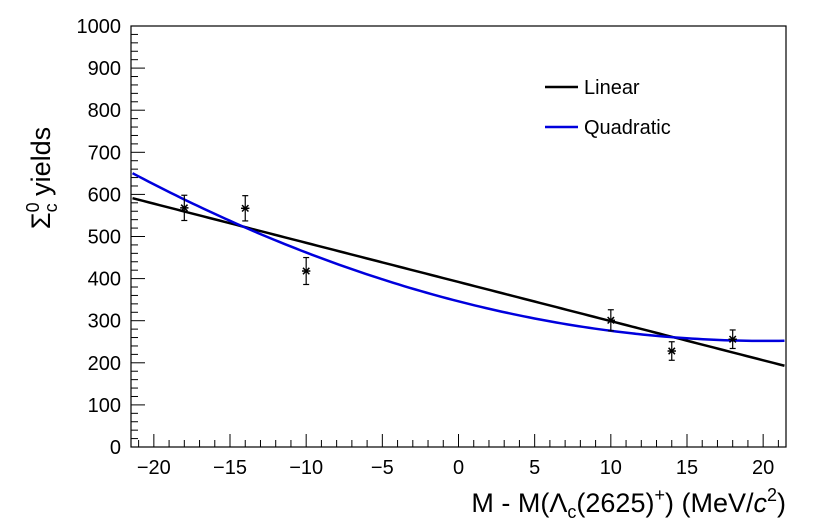  Describe the element at coordinates (608, 108) in the screenshot. I see `legend: Linear Quadratic` at that location.